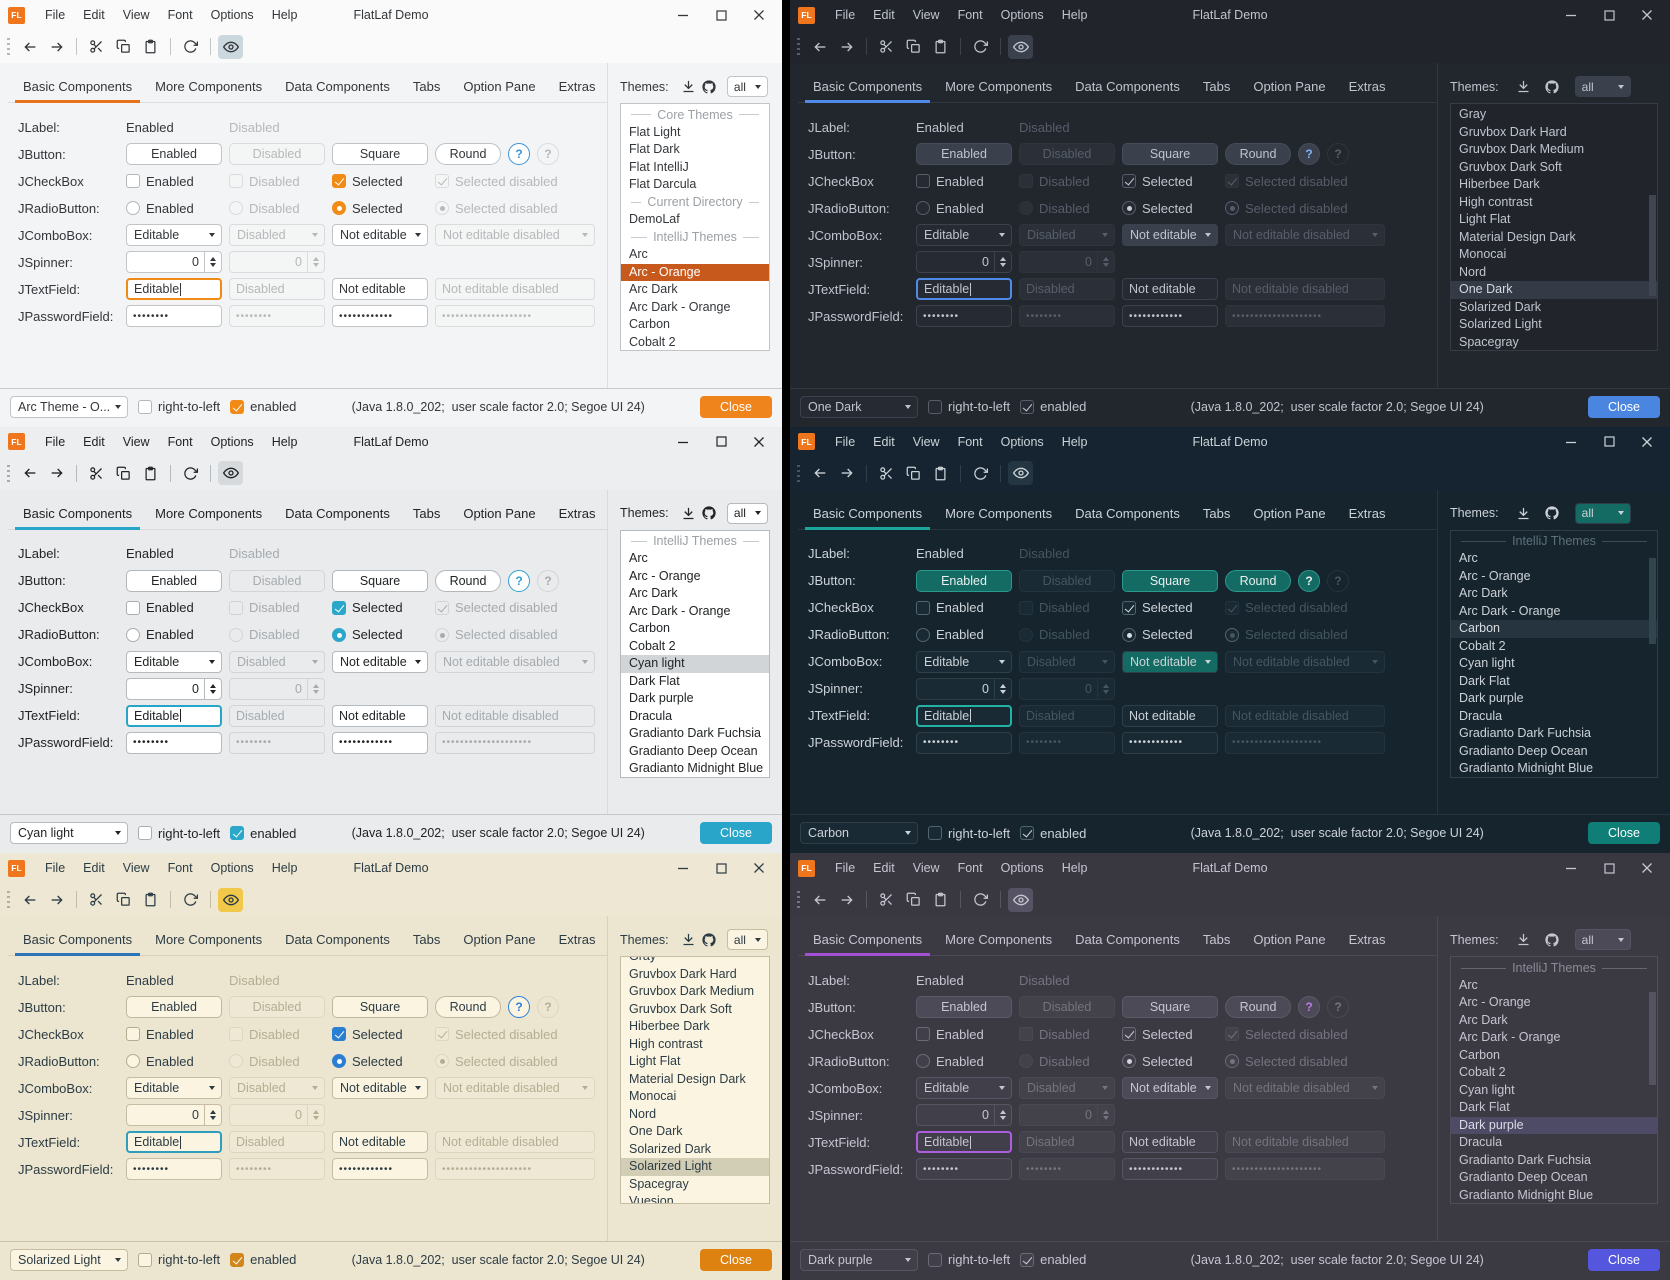  What do you see at coordinates (654, 219) in the screenshot?
I see `theme-list-item: DemoLaf` at bounding box center [654, 219].